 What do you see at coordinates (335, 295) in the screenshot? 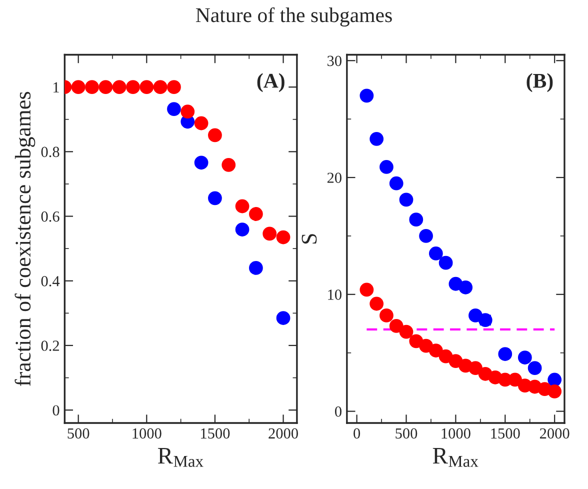
I see `y-tick-label: 10` at bounding box center [335, 295].